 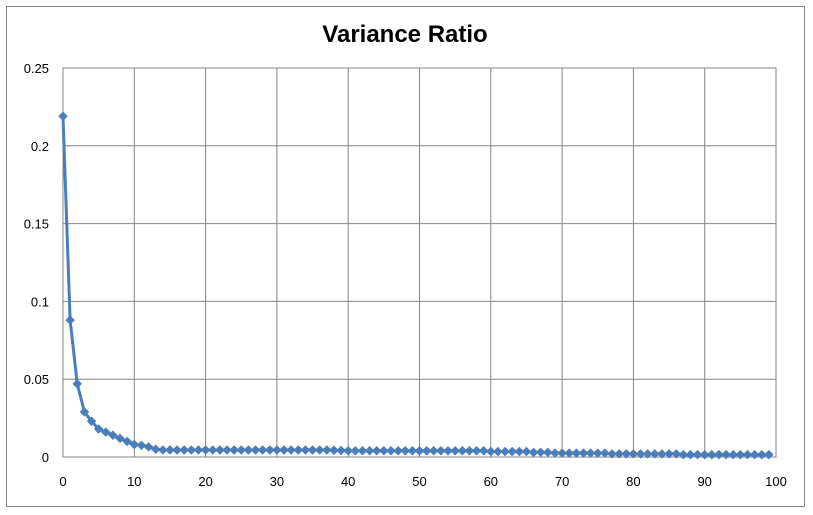 I want to click on y-tick-label: 0.15, so click(x=36, y=224).